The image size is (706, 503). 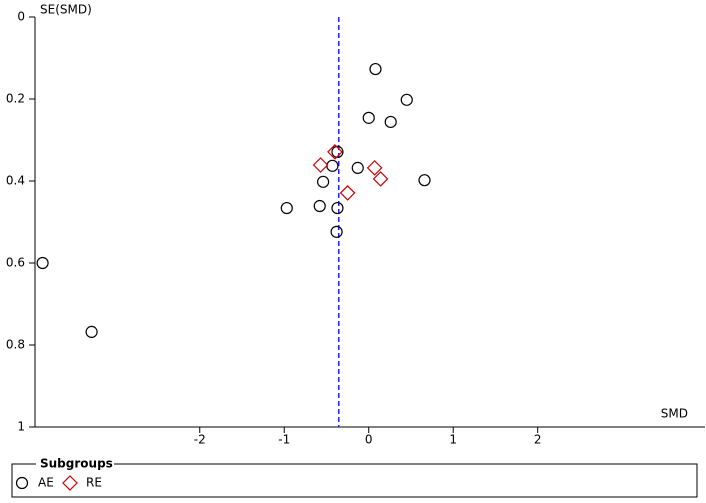 I want to click on x-tick-label: -2, so click(x=200, y=440).